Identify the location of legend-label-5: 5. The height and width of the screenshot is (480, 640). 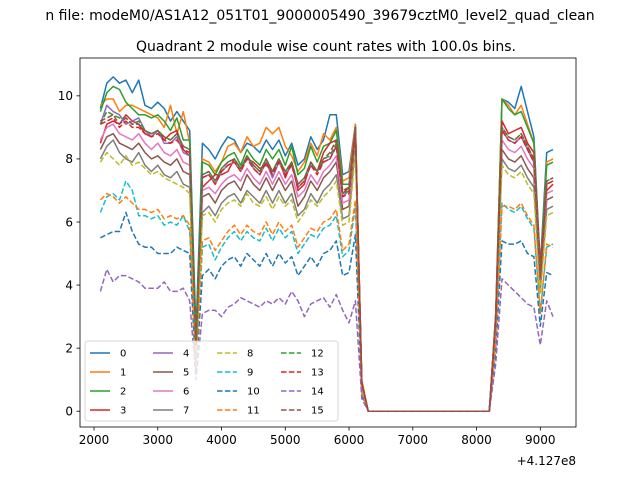
(186, 373).